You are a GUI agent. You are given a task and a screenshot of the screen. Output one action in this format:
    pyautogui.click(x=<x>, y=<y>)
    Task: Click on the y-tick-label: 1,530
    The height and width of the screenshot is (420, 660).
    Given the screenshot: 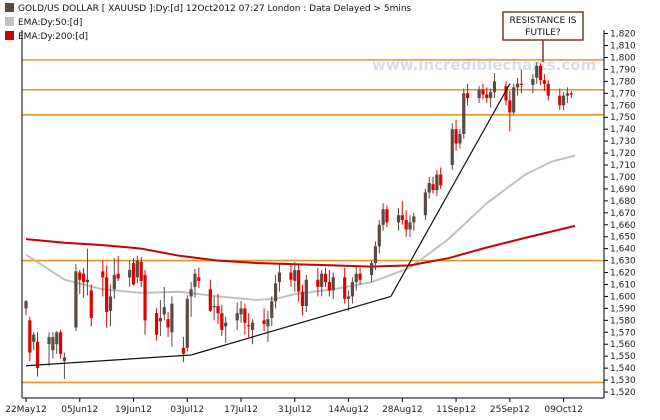 What is the action you would take?
    pyautogui.click(x=623, y=381)
    